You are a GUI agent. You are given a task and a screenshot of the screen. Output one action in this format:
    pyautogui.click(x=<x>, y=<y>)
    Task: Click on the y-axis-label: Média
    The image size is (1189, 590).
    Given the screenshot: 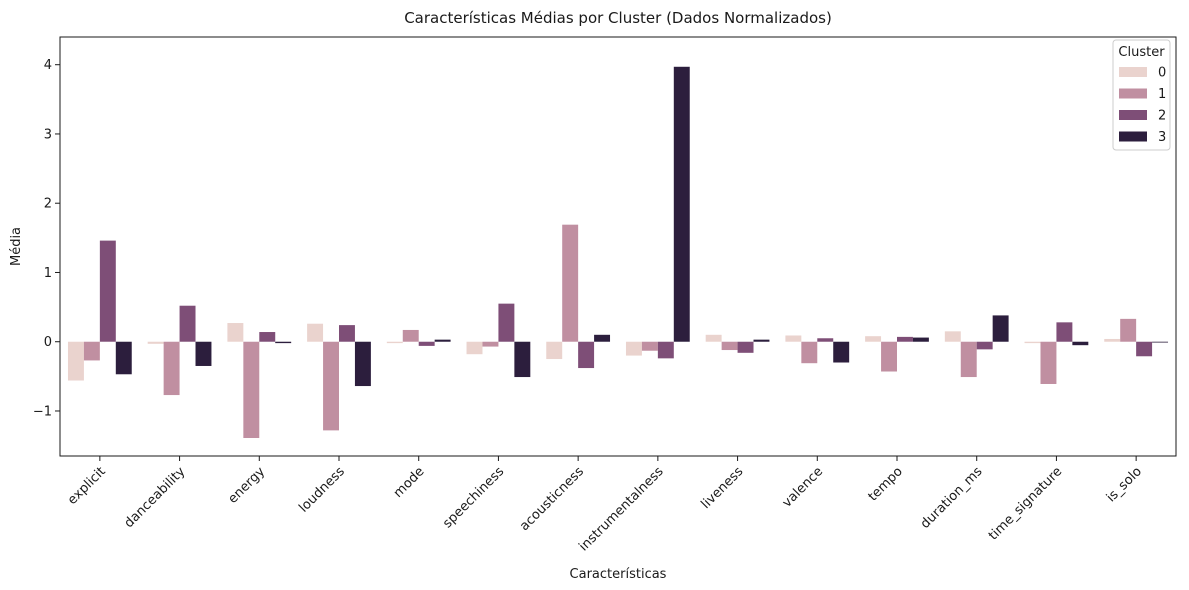 What is the action you would take?
    pyautogui.click(x=16, y=246)
    